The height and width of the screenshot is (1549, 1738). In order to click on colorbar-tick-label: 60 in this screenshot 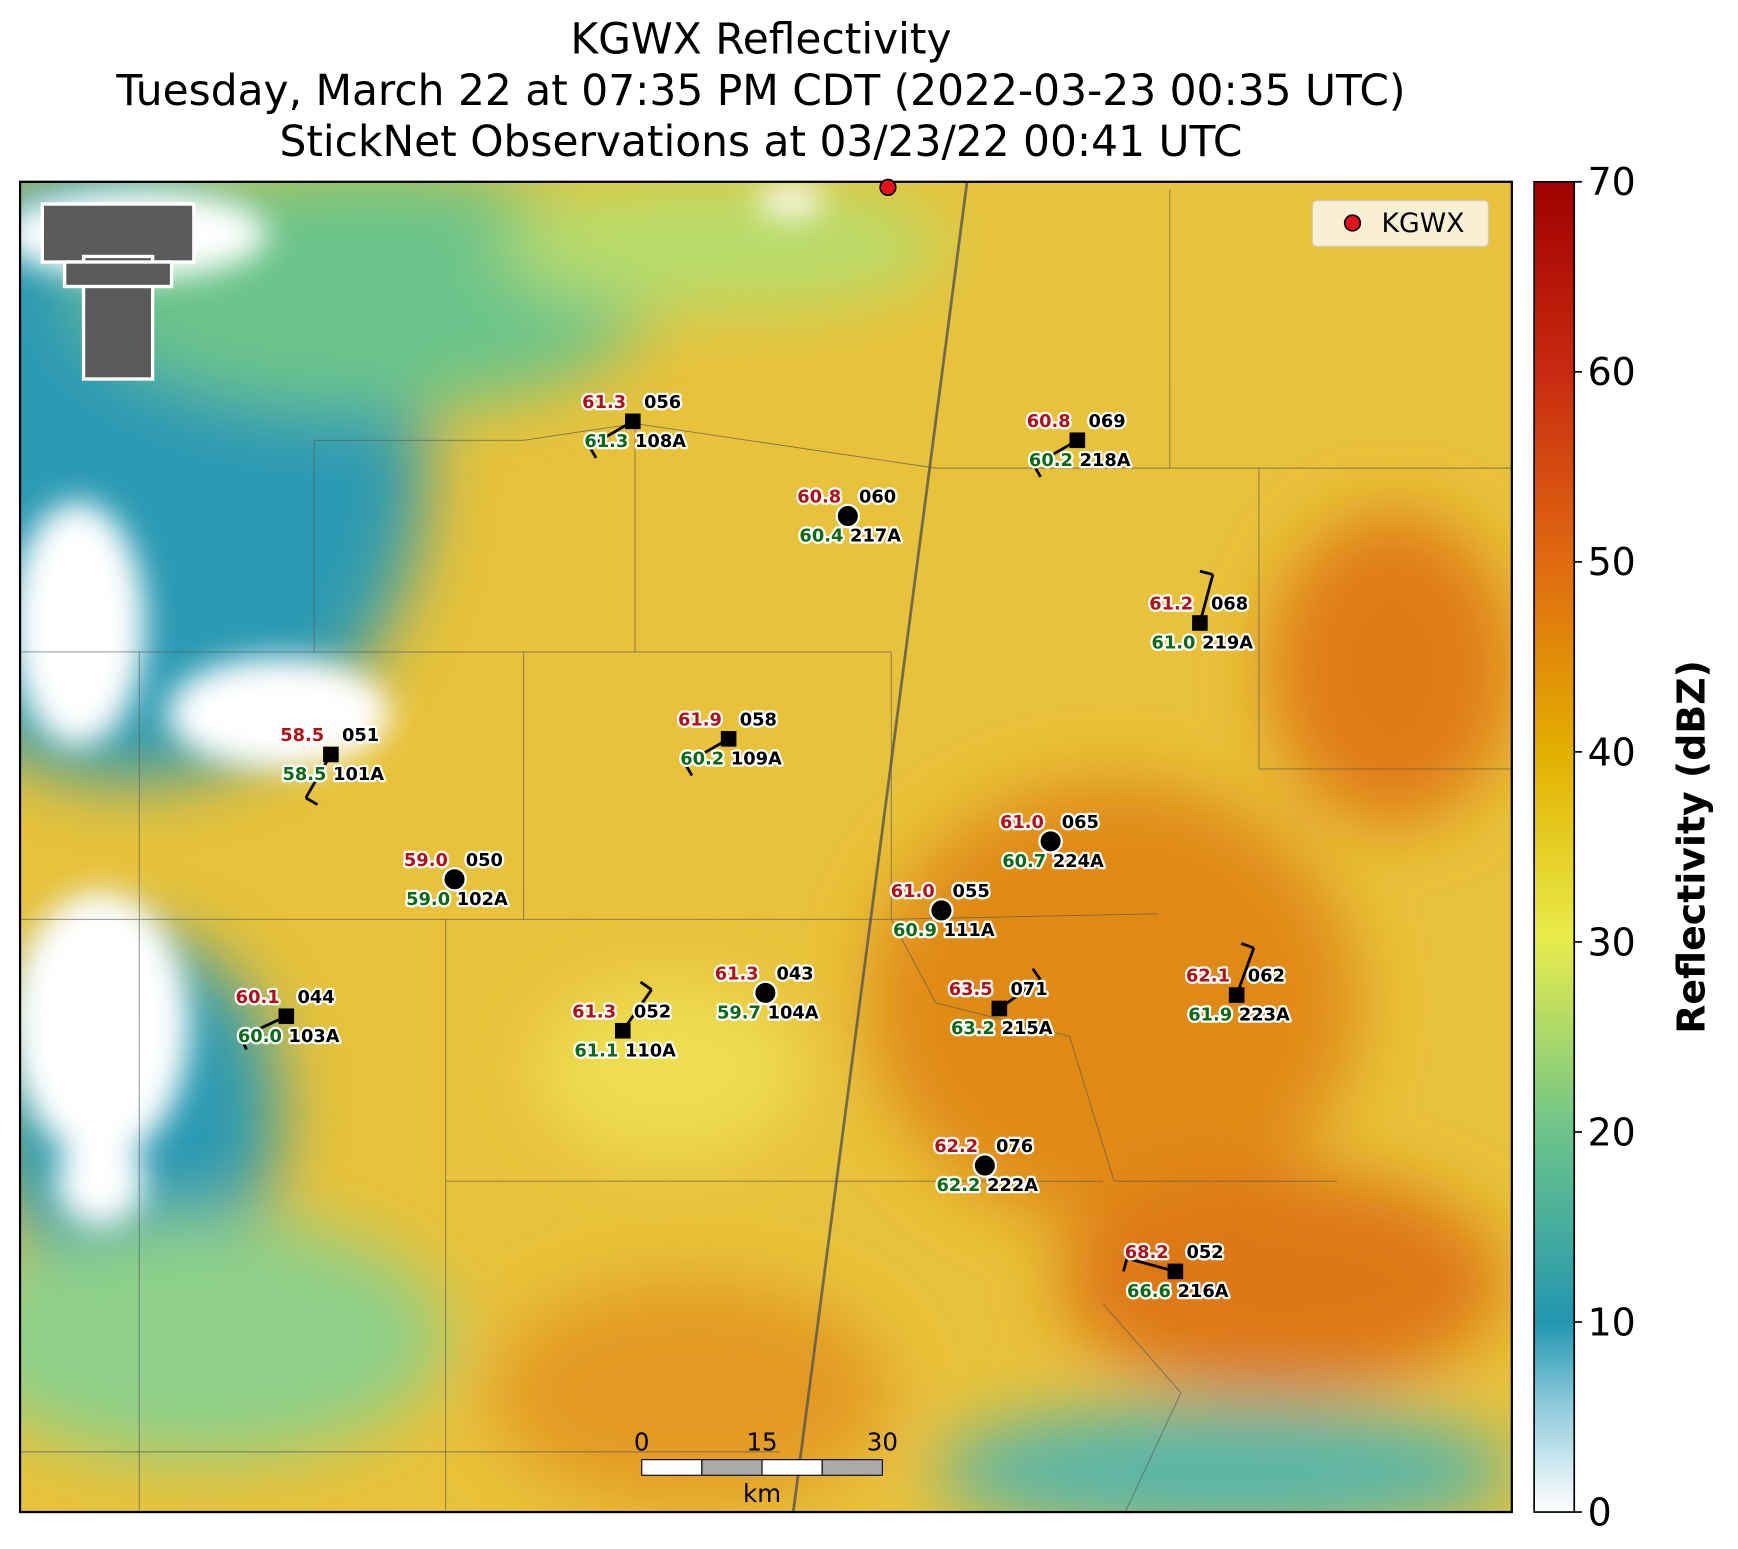, I will do `click(1612, 372)`.